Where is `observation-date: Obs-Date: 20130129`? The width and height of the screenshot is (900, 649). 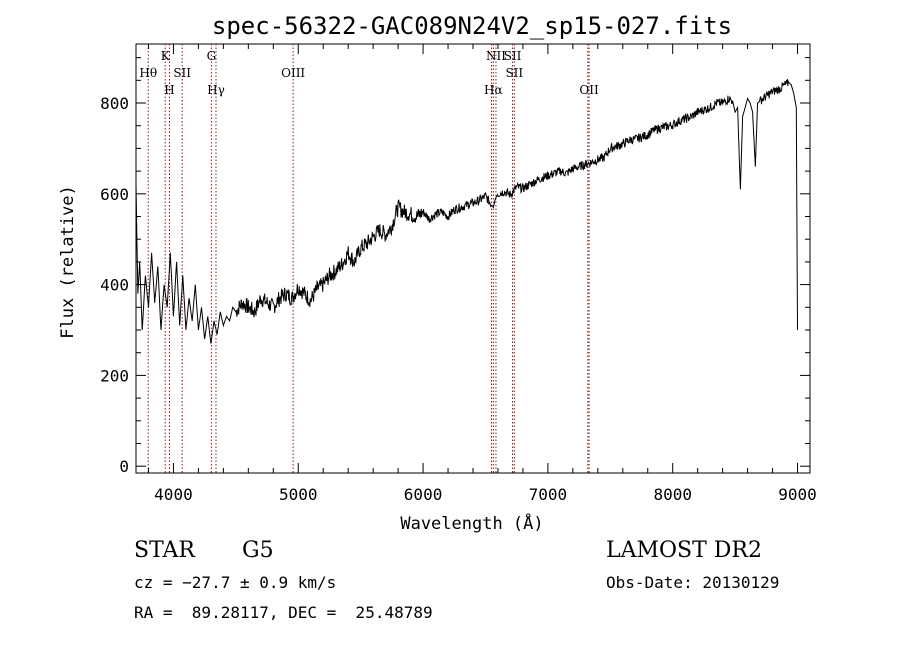 observation-date: Obs-Date: 20130129 is located at coordinates (693, 582).